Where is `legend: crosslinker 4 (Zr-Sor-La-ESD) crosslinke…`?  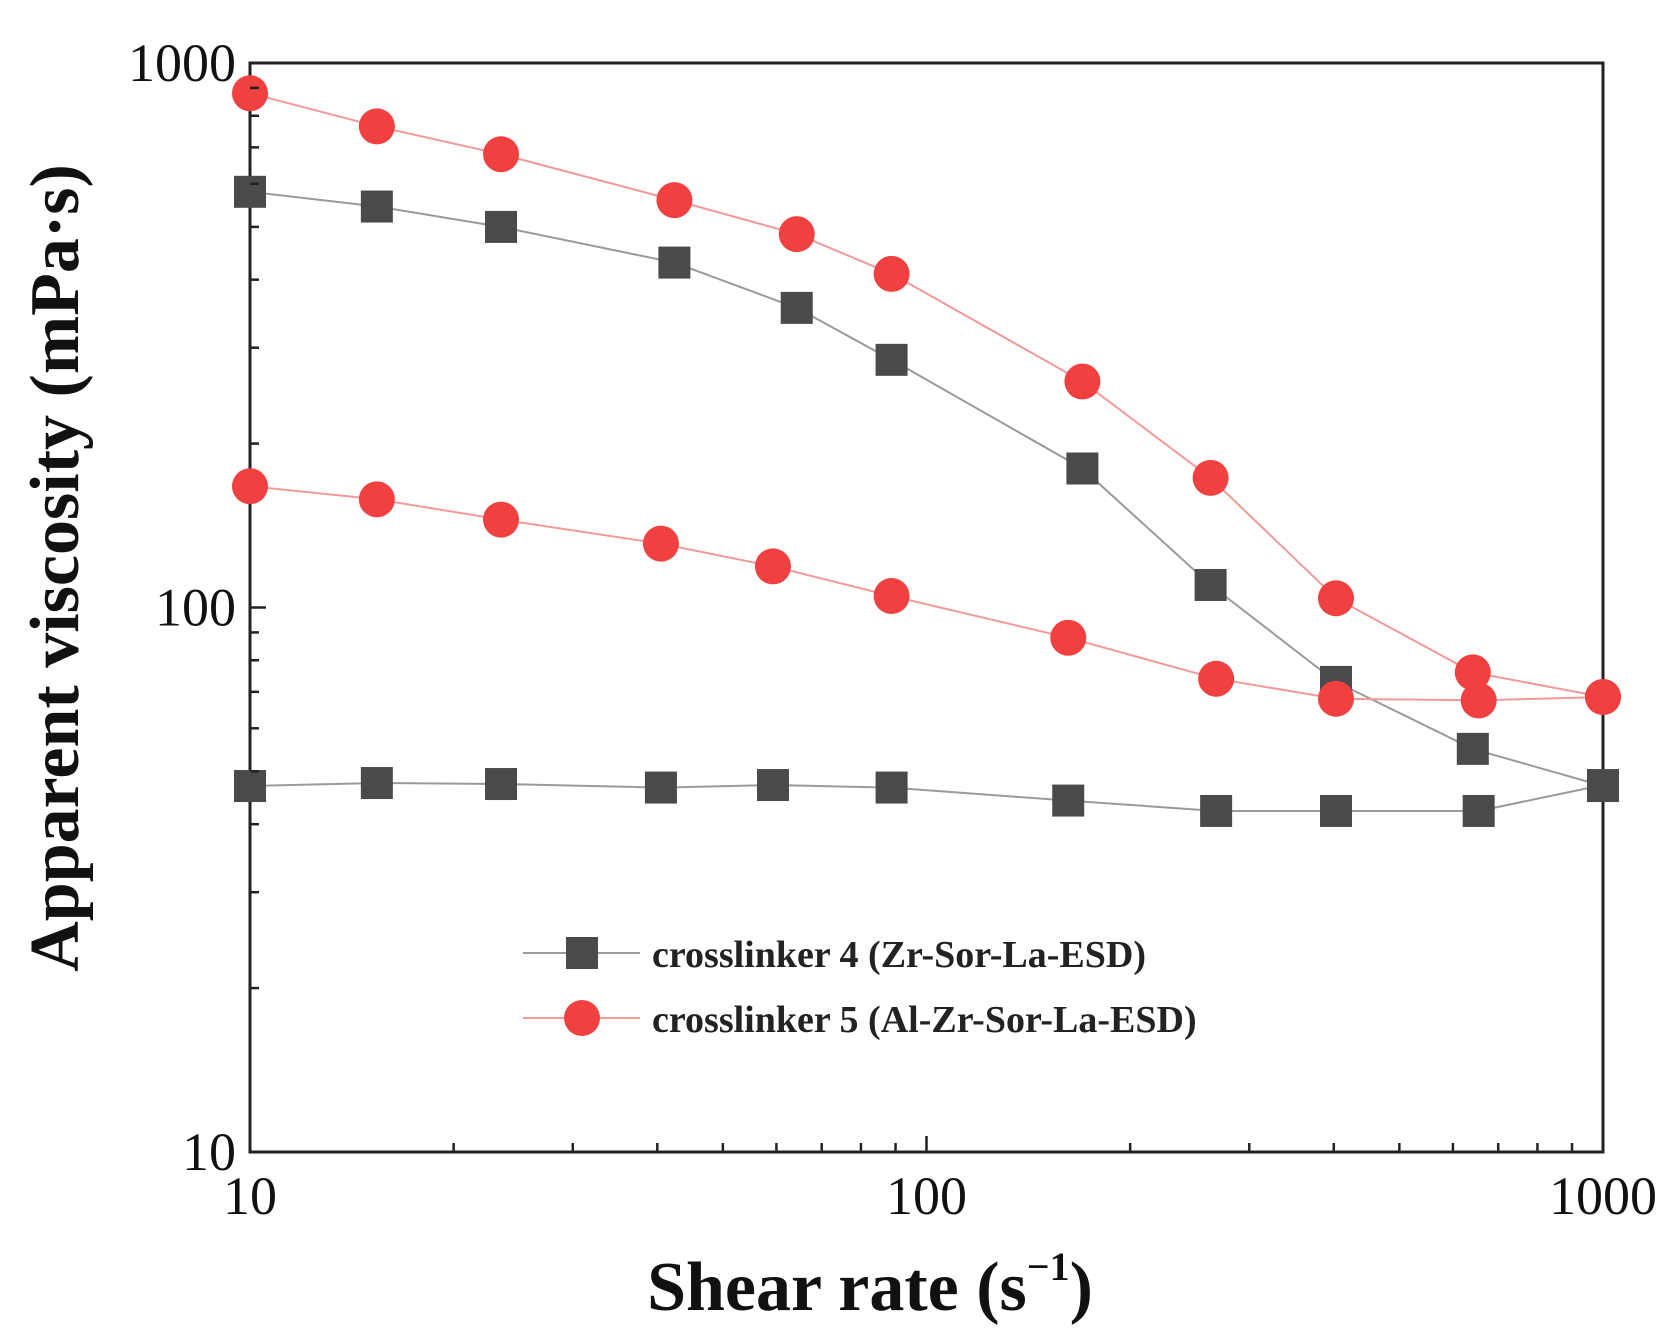
legend: crosslinker 4 (Zr-Sor-La-ESD) crosslinke… is located at coordinates (860, 987).